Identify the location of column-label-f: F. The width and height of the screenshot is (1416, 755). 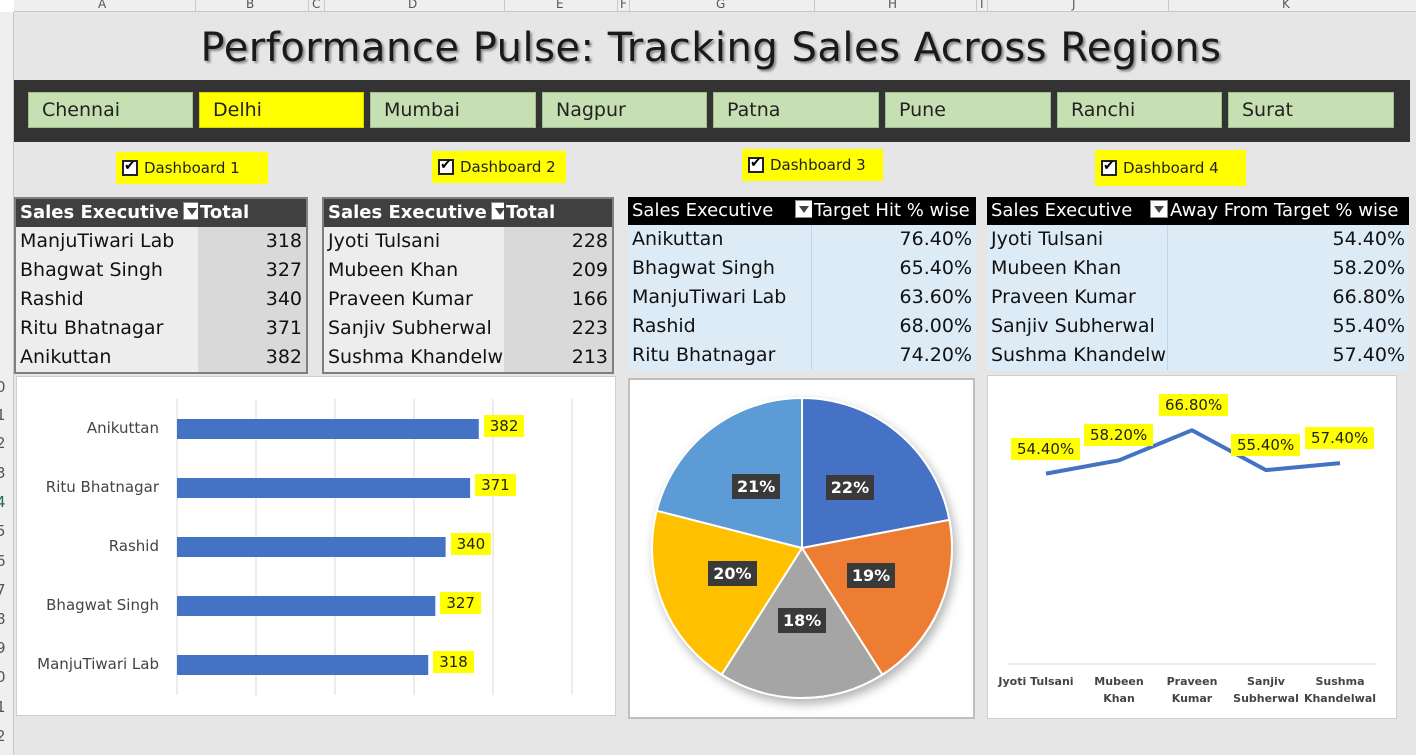
(623, 5).